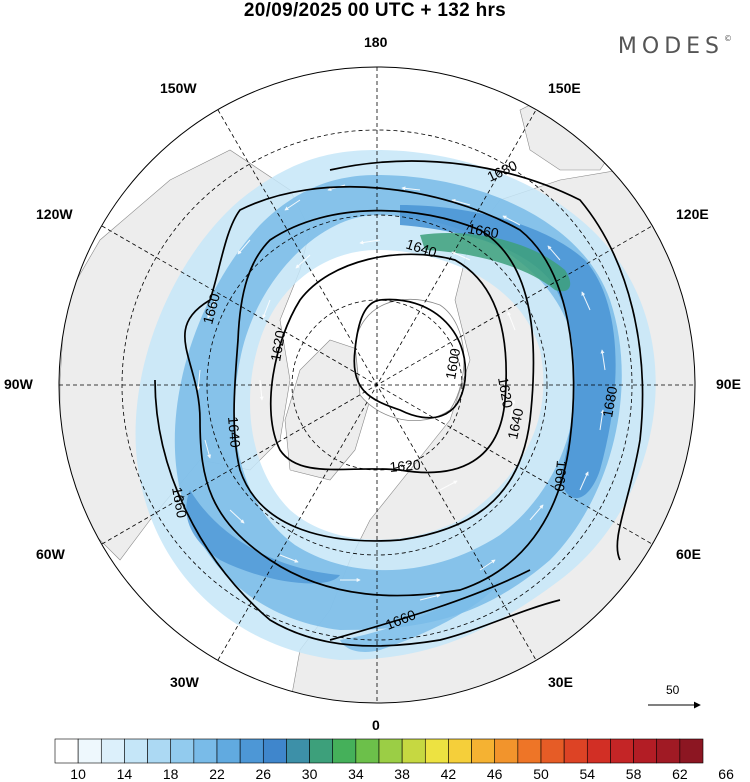 The image size is (750, 782). What do you see at coordinates (184, 682) in the screenshot?
I see `lon-label-30w: 30W` at bounding box center [184, 682].